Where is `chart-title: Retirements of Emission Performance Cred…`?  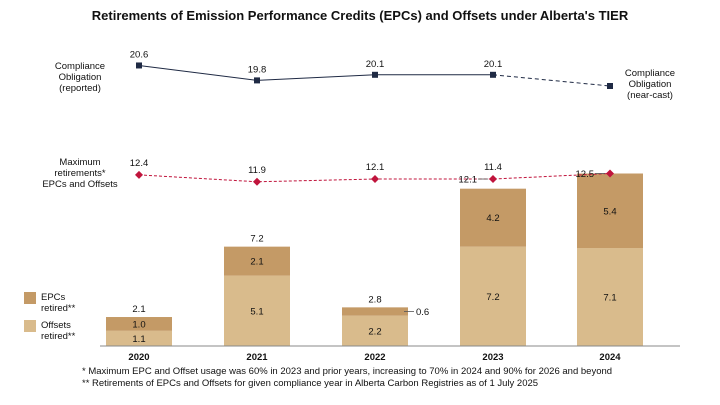
chart-title: Retirements of Emission Performance Cred… is located at coordinates (360, 15).